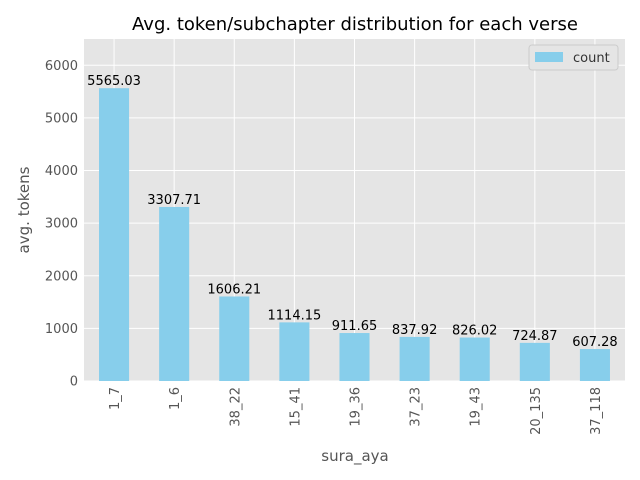  Describe the element at coordinates (61, 276) in the screenshot. I see `y-tick-label: 2000` at that location.